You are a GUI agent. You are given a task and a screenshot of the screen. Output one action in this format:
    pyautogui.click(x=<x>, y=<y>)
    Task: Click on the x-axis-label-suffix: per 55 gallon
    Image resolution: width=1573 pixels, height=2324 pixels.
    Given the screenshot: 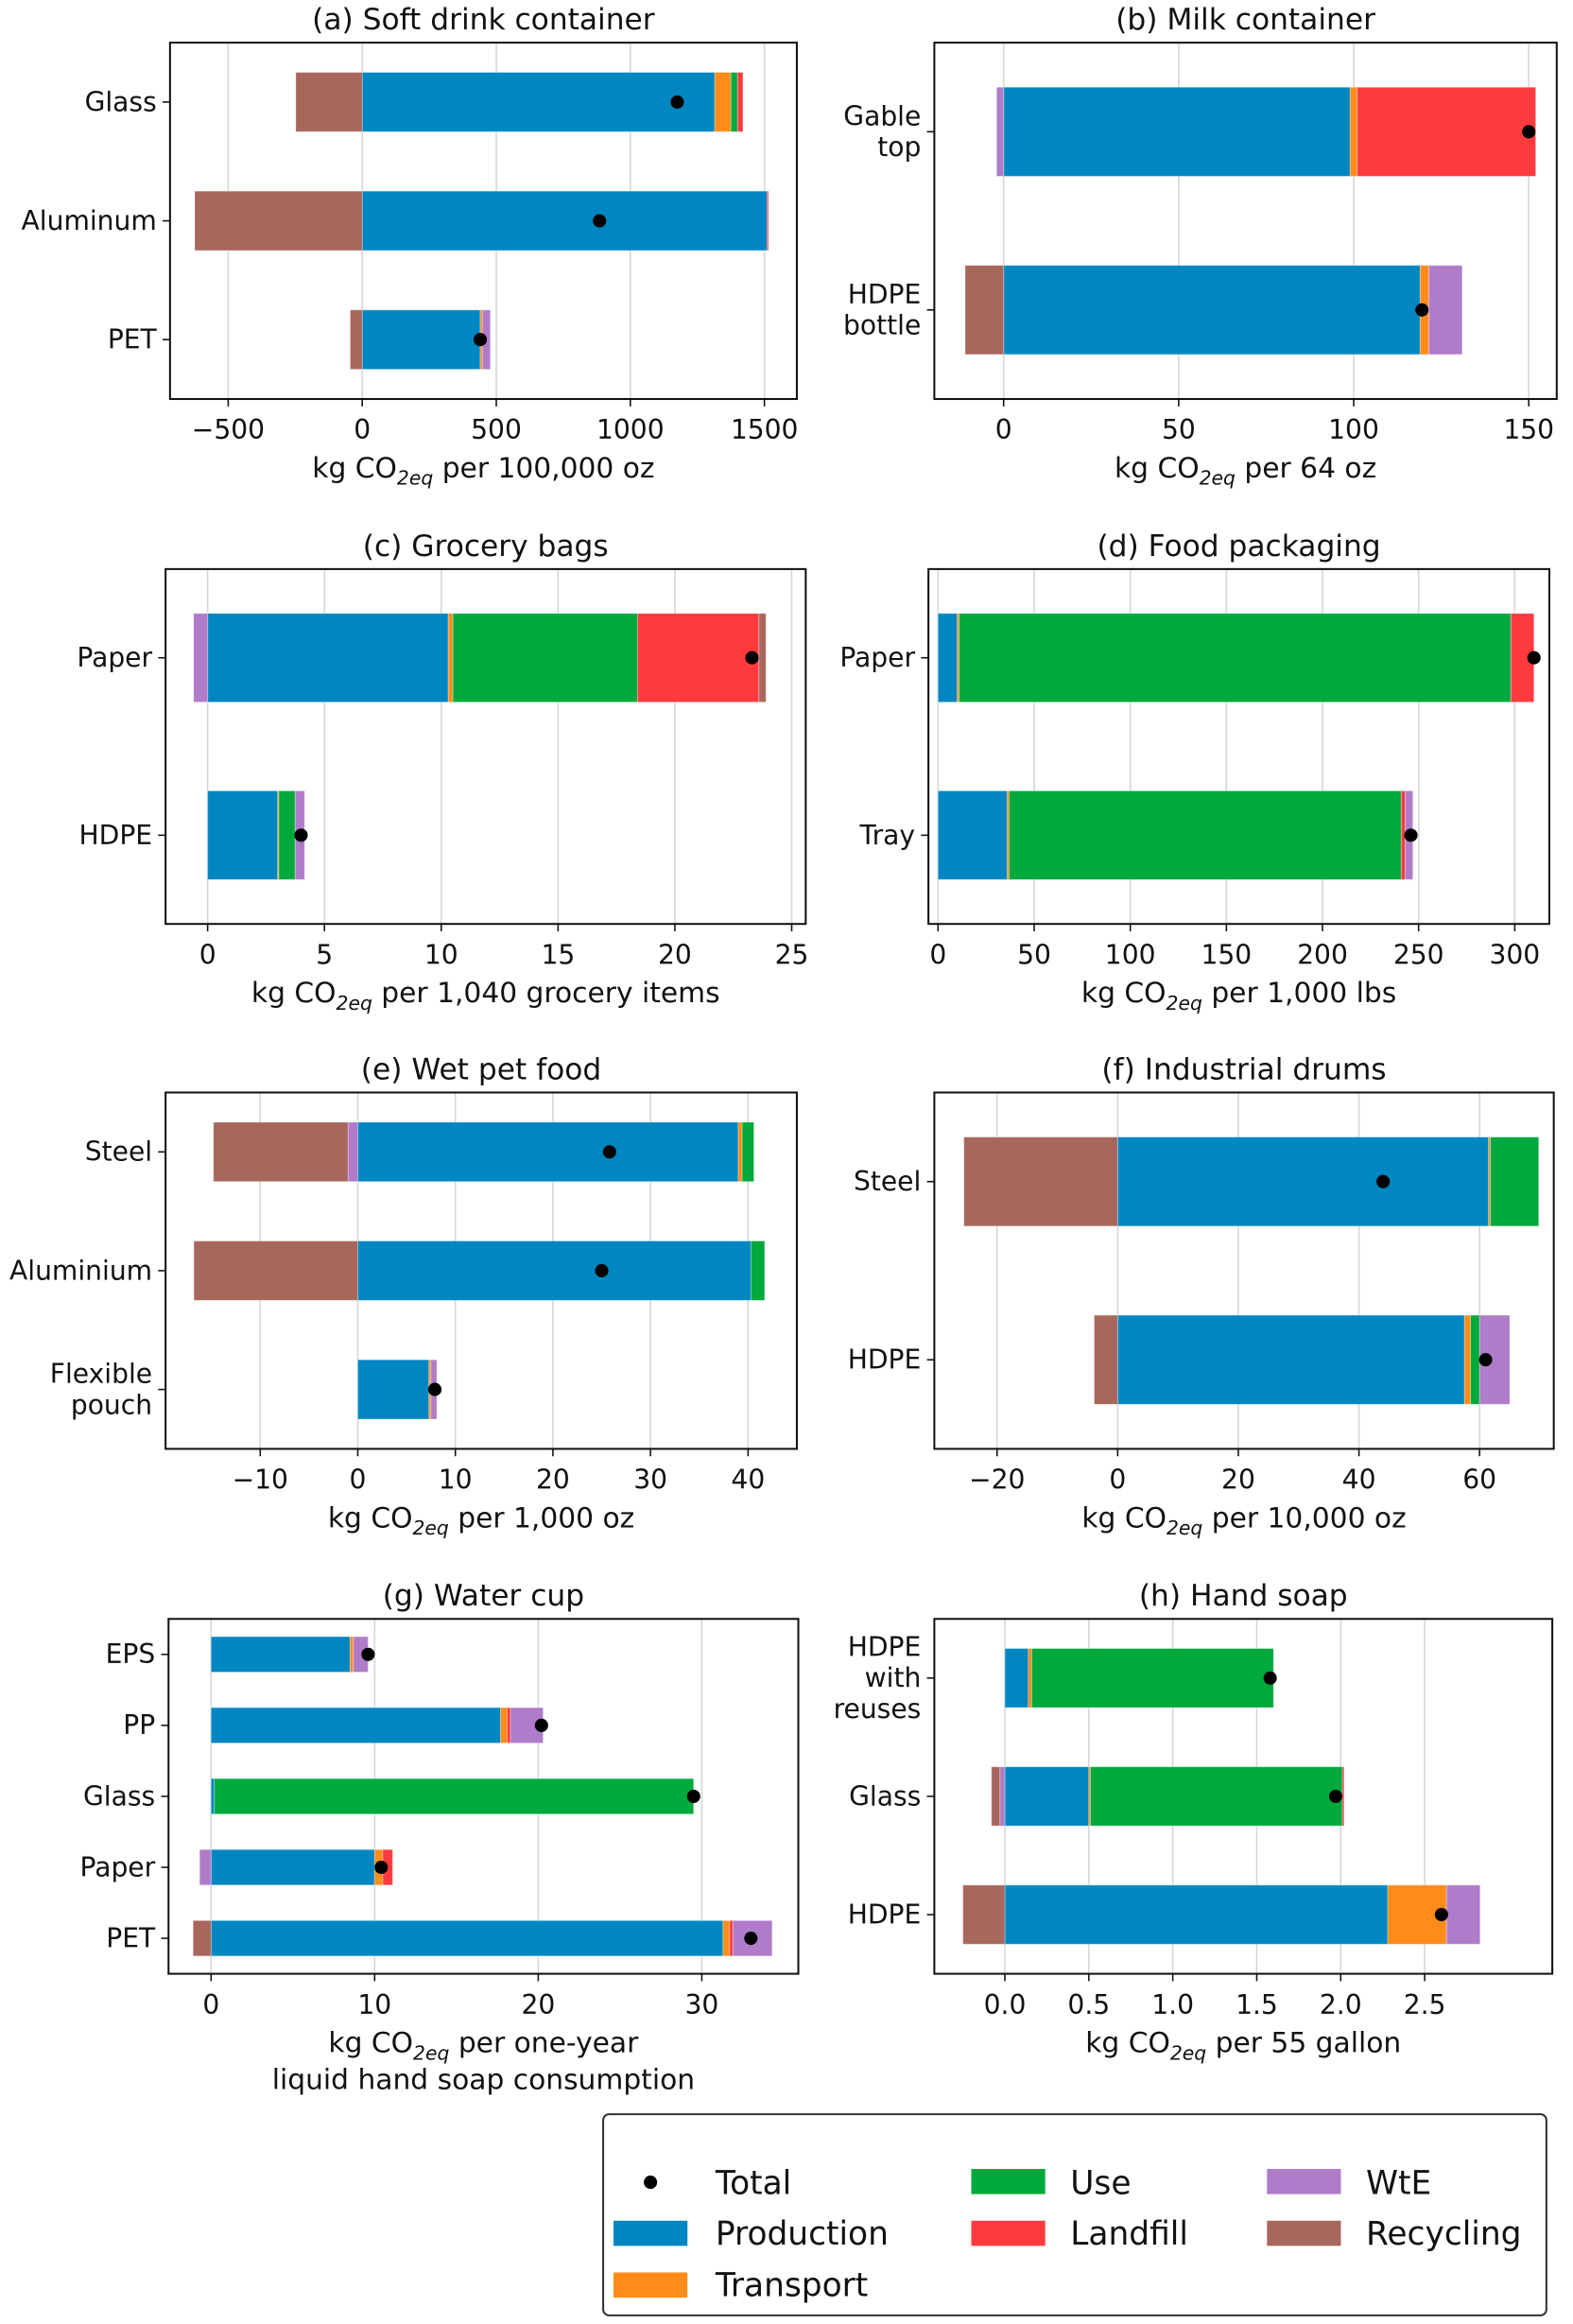 What is the action you would take?
    pyautogui.click(x=1303, y=2042)
    